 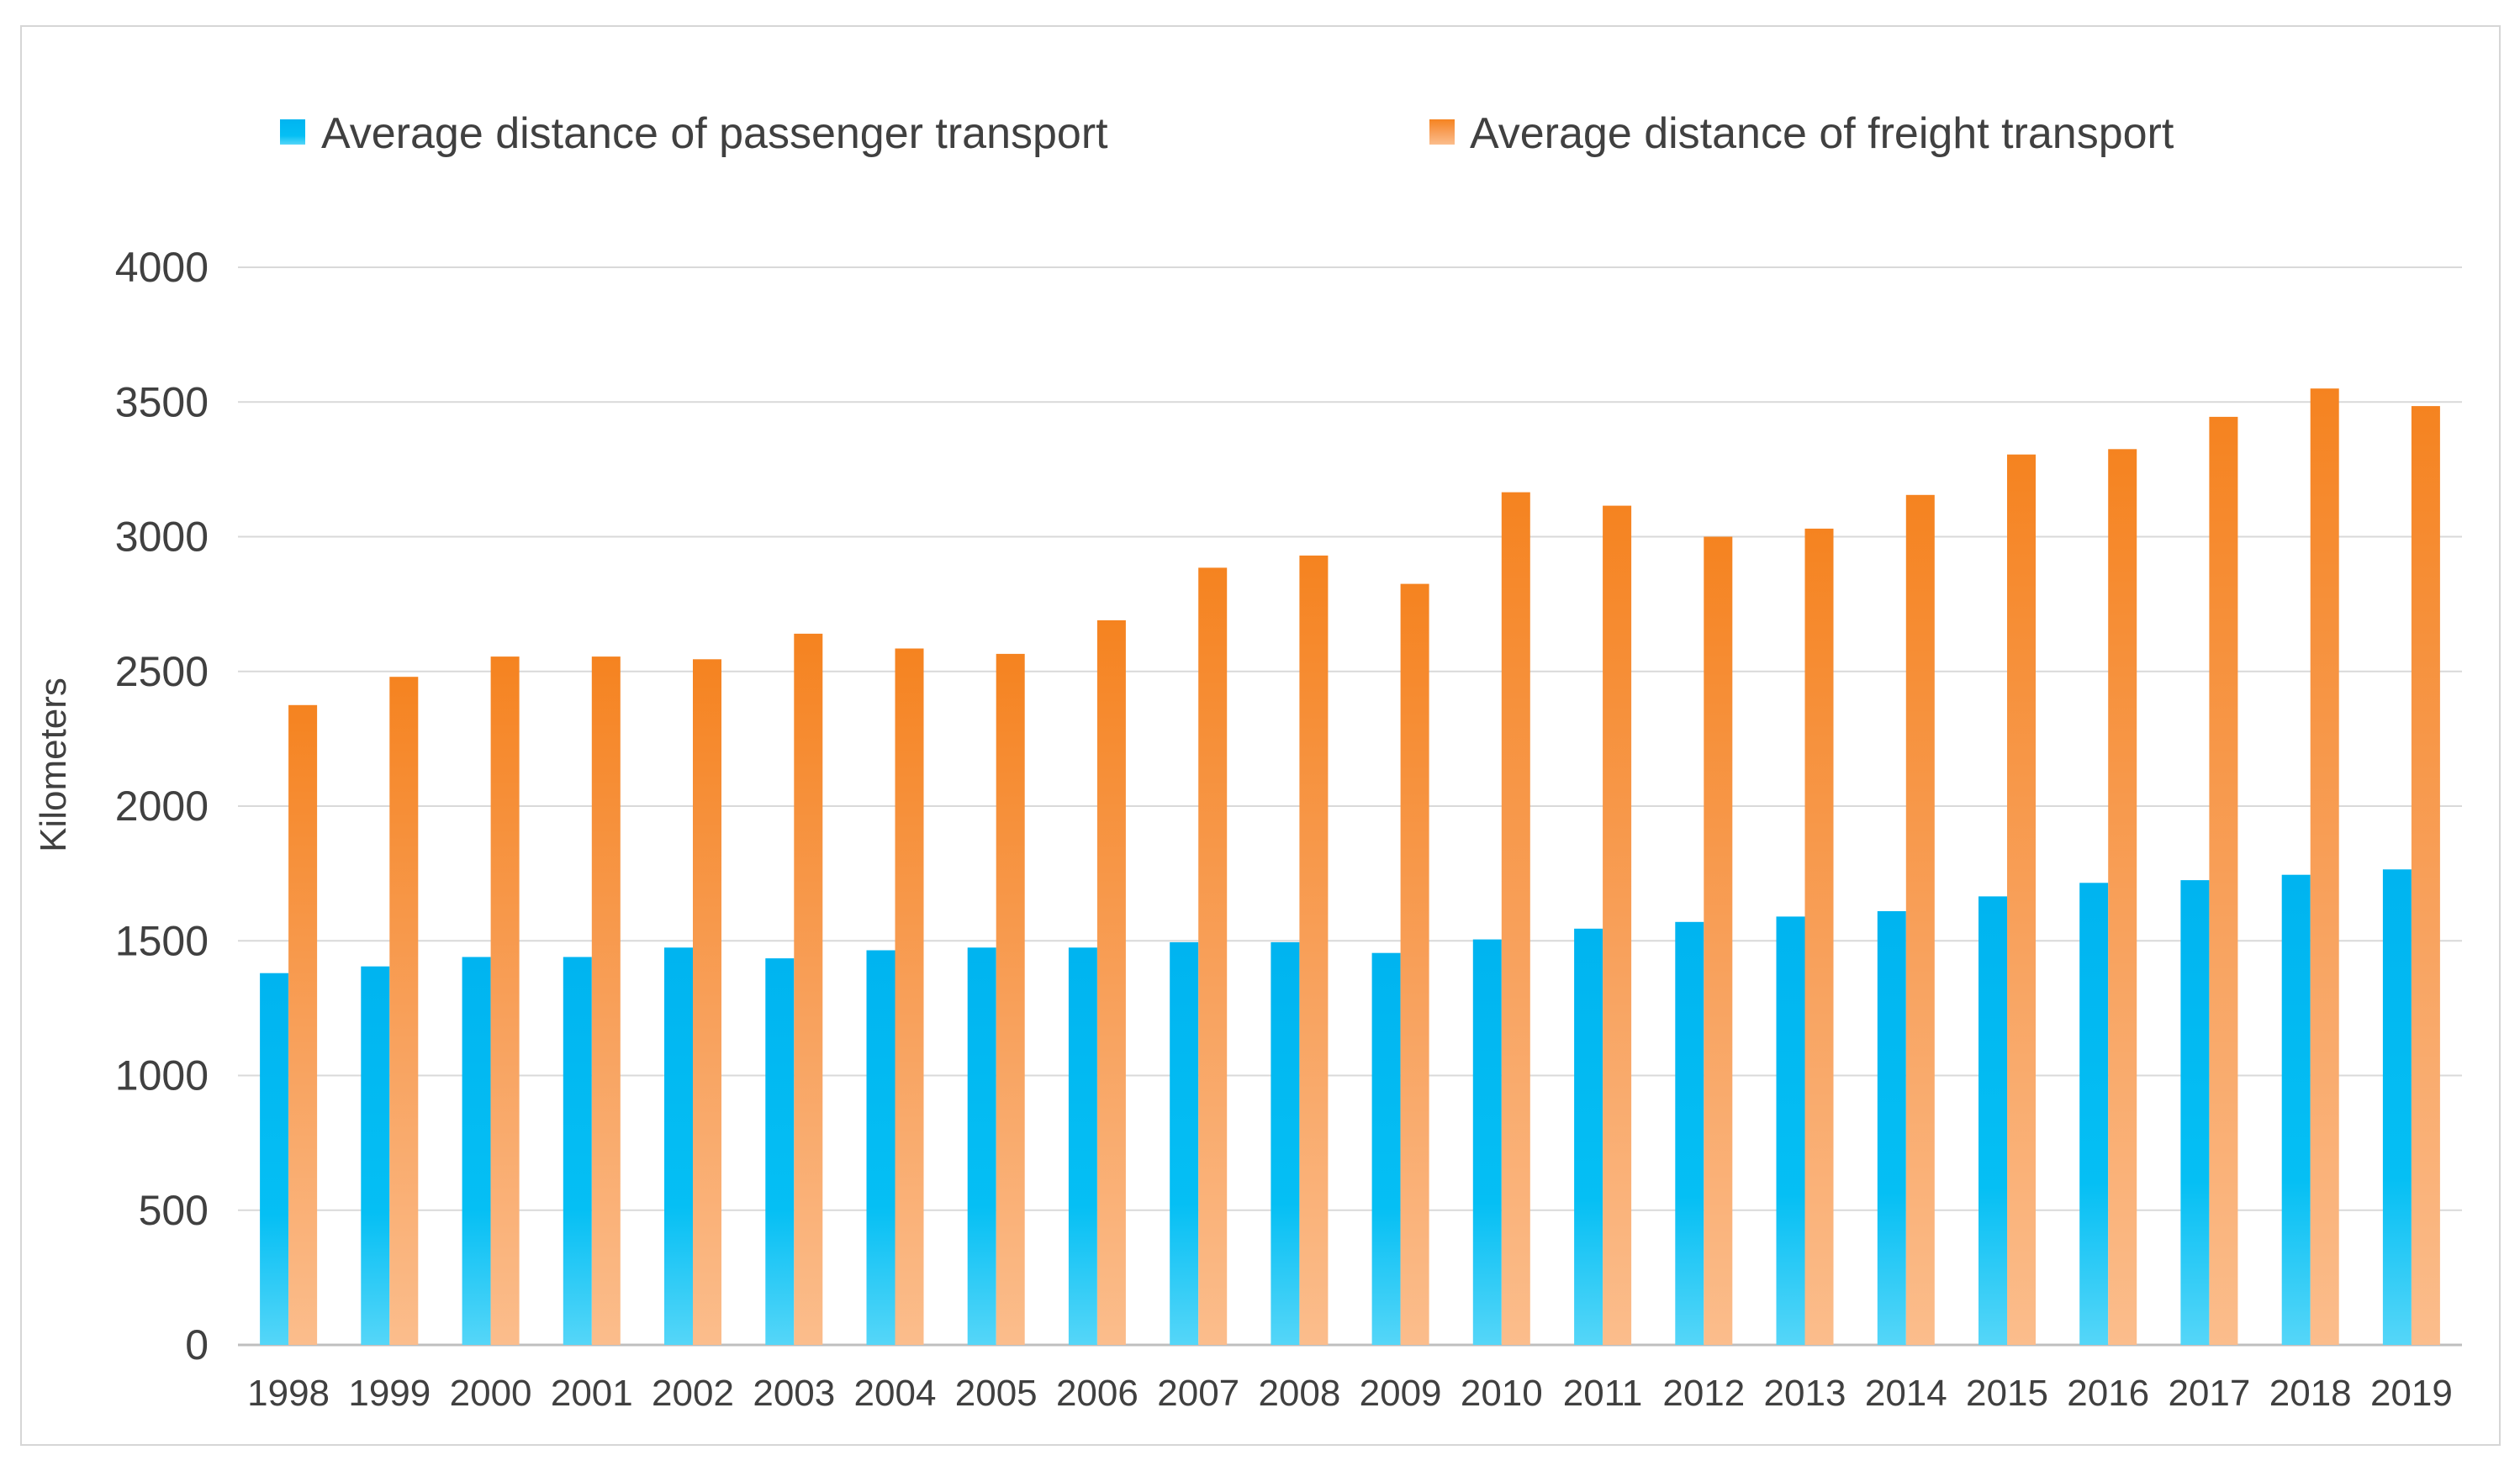 I want to click on bar-freight-2017, so click(x=2223, y=880).